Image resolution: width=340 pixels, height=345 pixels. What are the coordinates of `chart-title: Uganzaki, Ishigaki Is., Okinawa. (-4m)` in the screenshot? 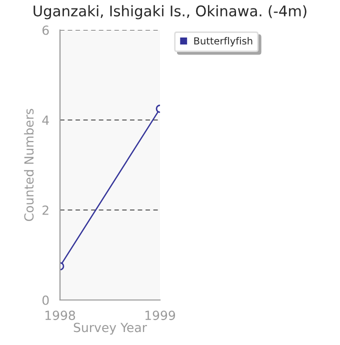 It's located at (170, 12).